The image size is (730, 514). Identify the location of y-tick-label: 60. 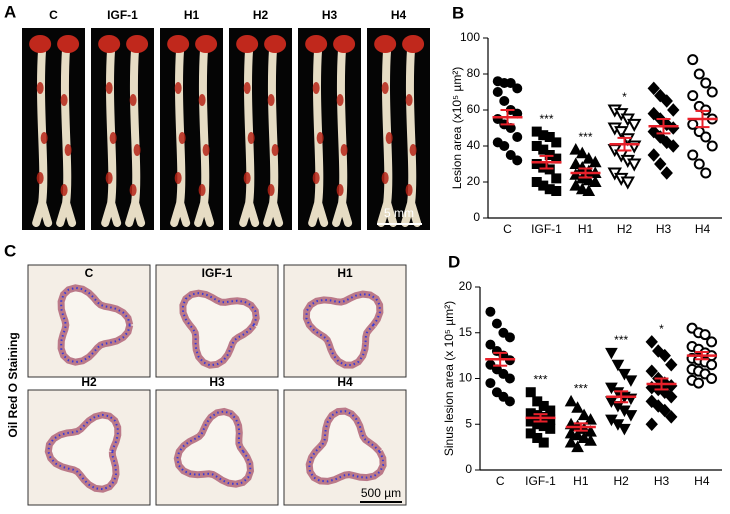
(474, 109).